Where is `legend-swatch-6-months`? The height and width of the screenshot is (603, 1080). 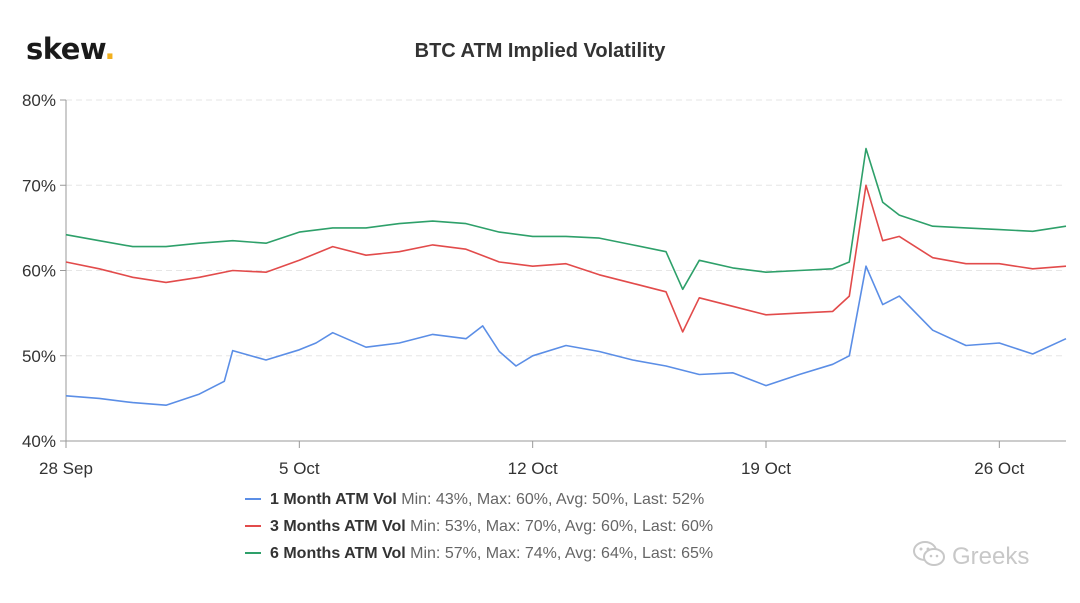
legend-swatch-6-months is located at coordinates (253, 552).